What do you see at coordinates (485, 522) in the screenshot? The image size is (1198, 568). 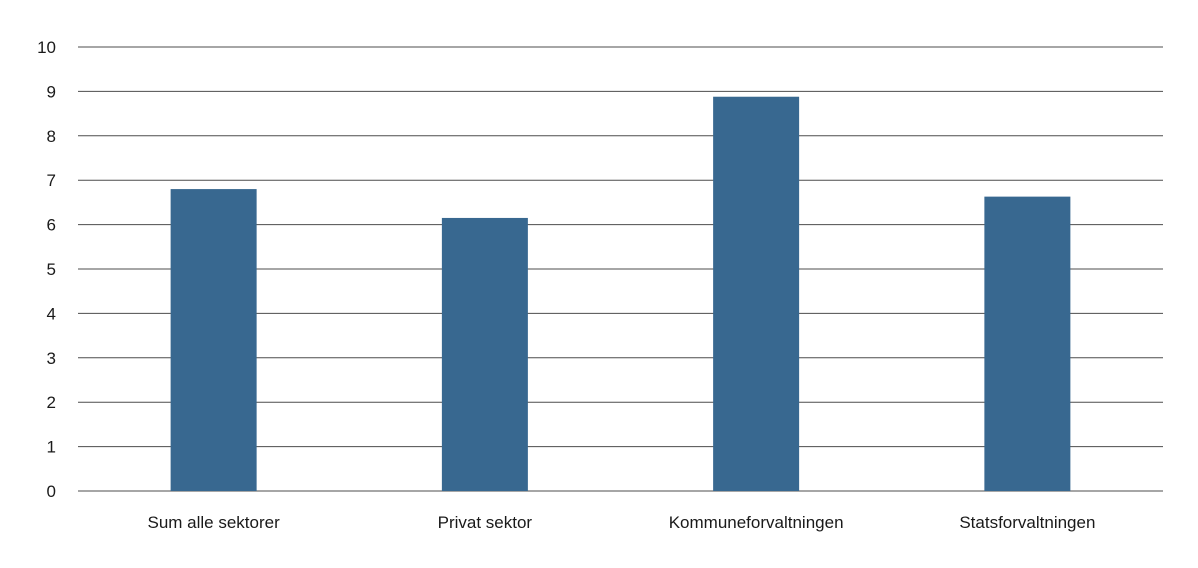 I see `x-category-label: Privat sektor` at bounding box center [485, 522].